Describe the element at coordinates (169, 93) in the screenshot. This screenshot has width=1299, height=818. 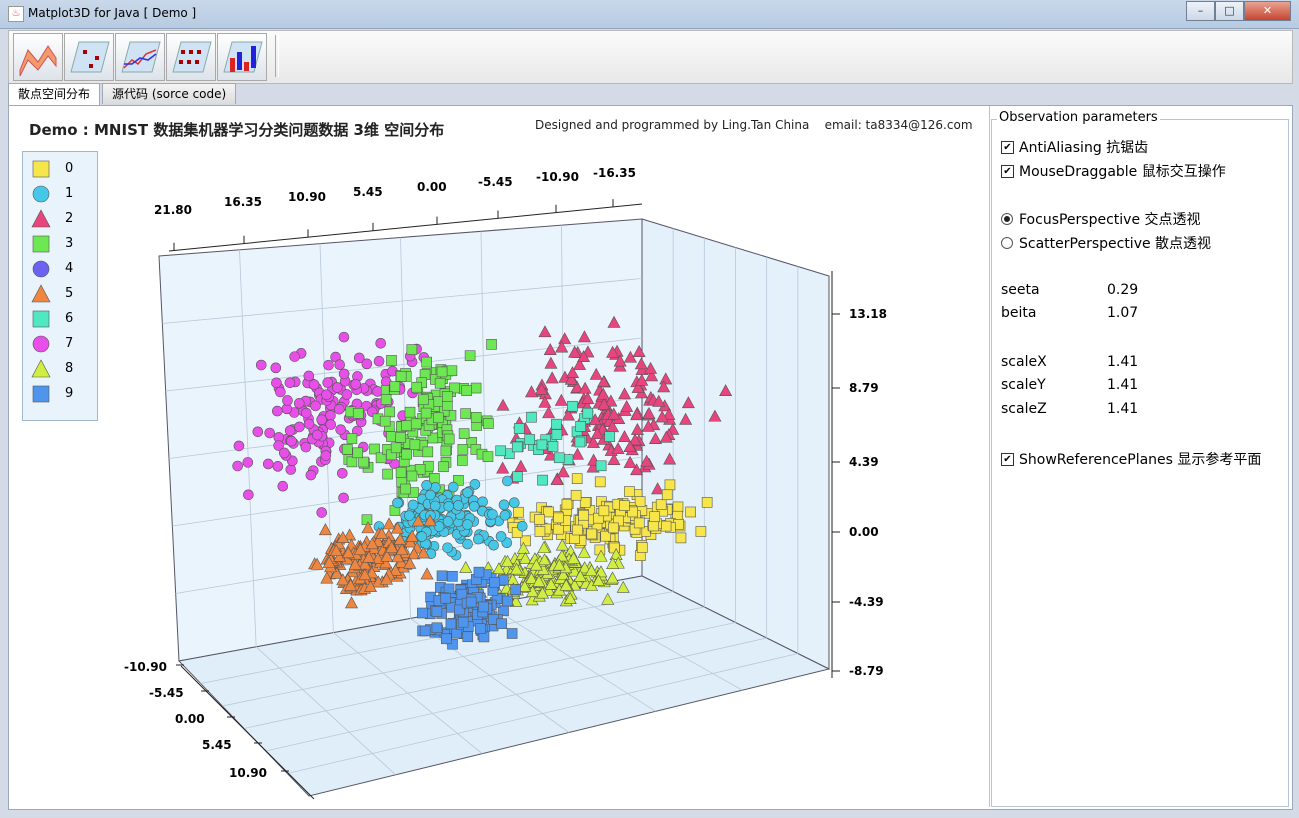
I see `tab-source-code: 源代码 (sorce code)` at that location.